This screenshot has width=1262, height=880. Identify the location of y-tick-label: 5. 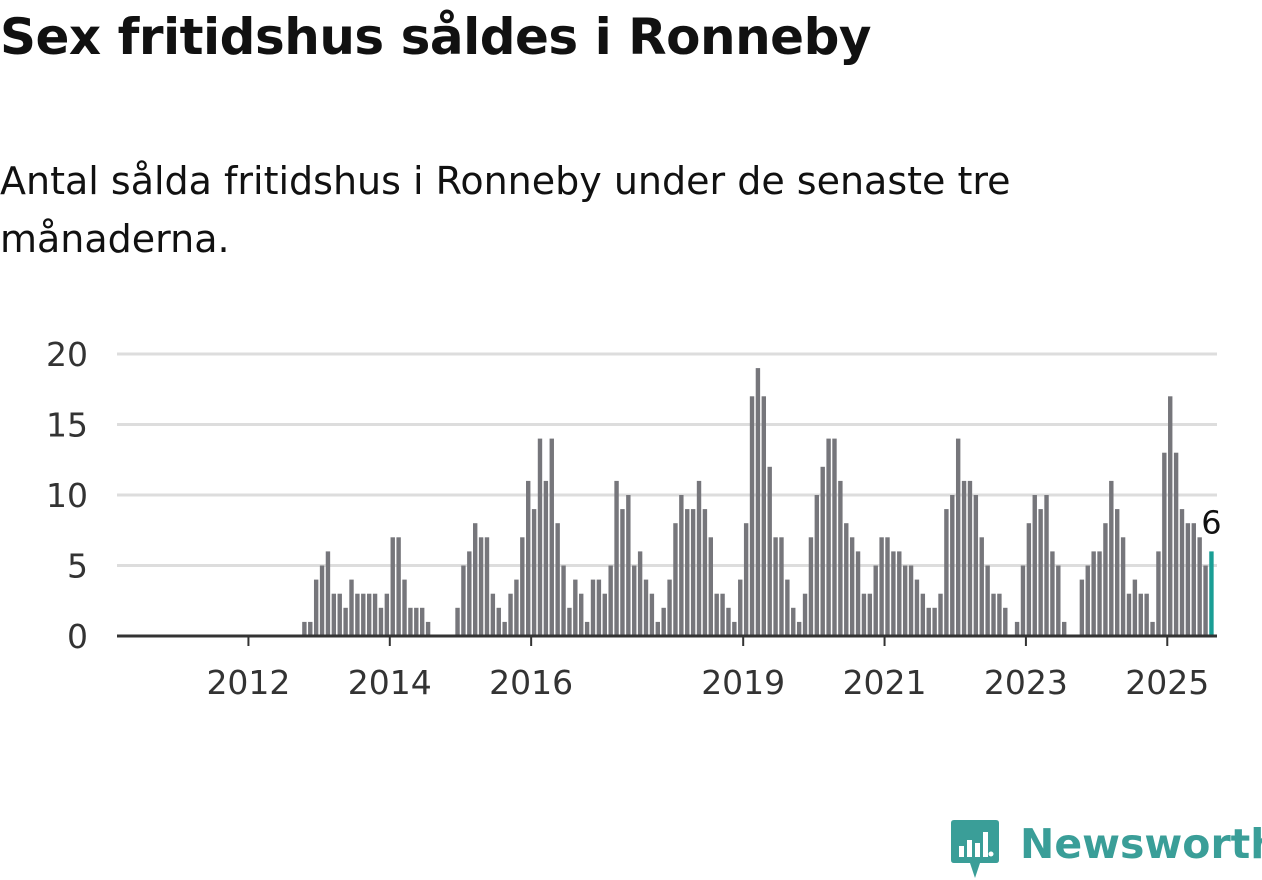
(77, 566).